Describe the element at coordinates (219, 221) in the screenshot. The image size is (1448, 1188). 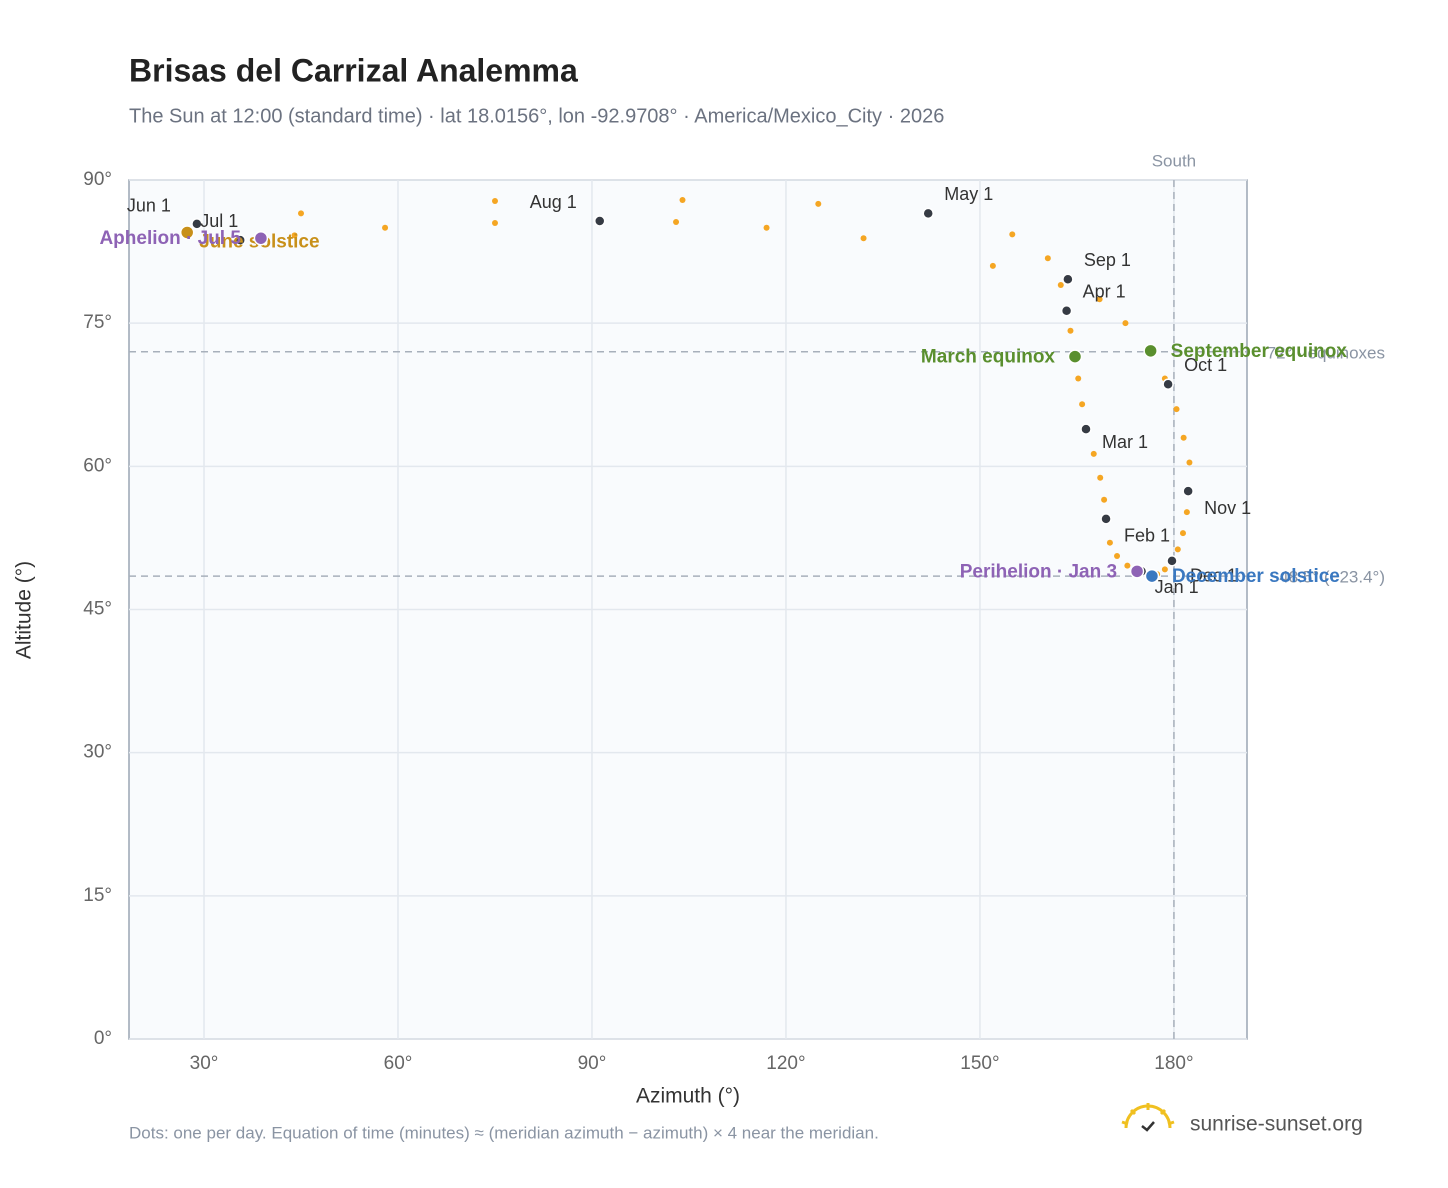
I see `month-label: Jul 1` at that location.